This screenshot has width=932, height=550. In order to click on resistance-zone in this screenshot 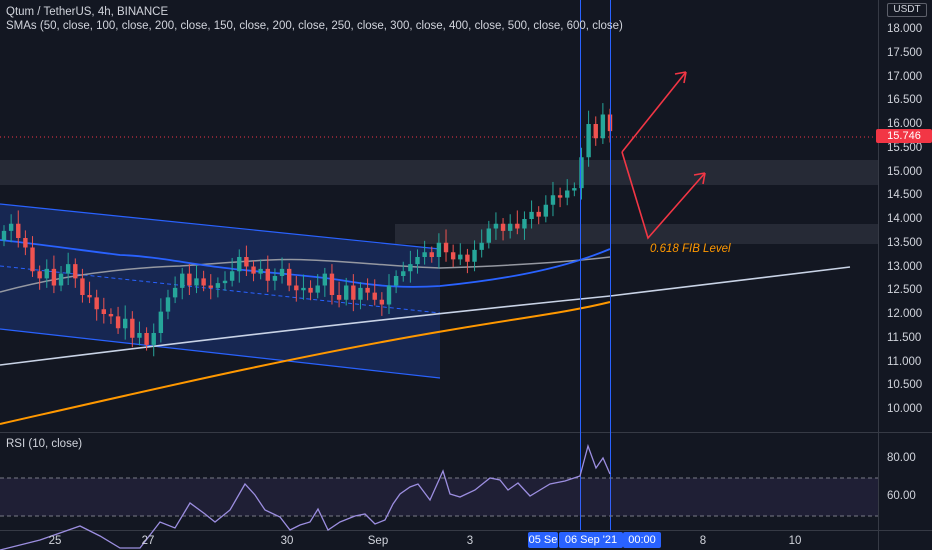, I will do `click(439, 172)`.